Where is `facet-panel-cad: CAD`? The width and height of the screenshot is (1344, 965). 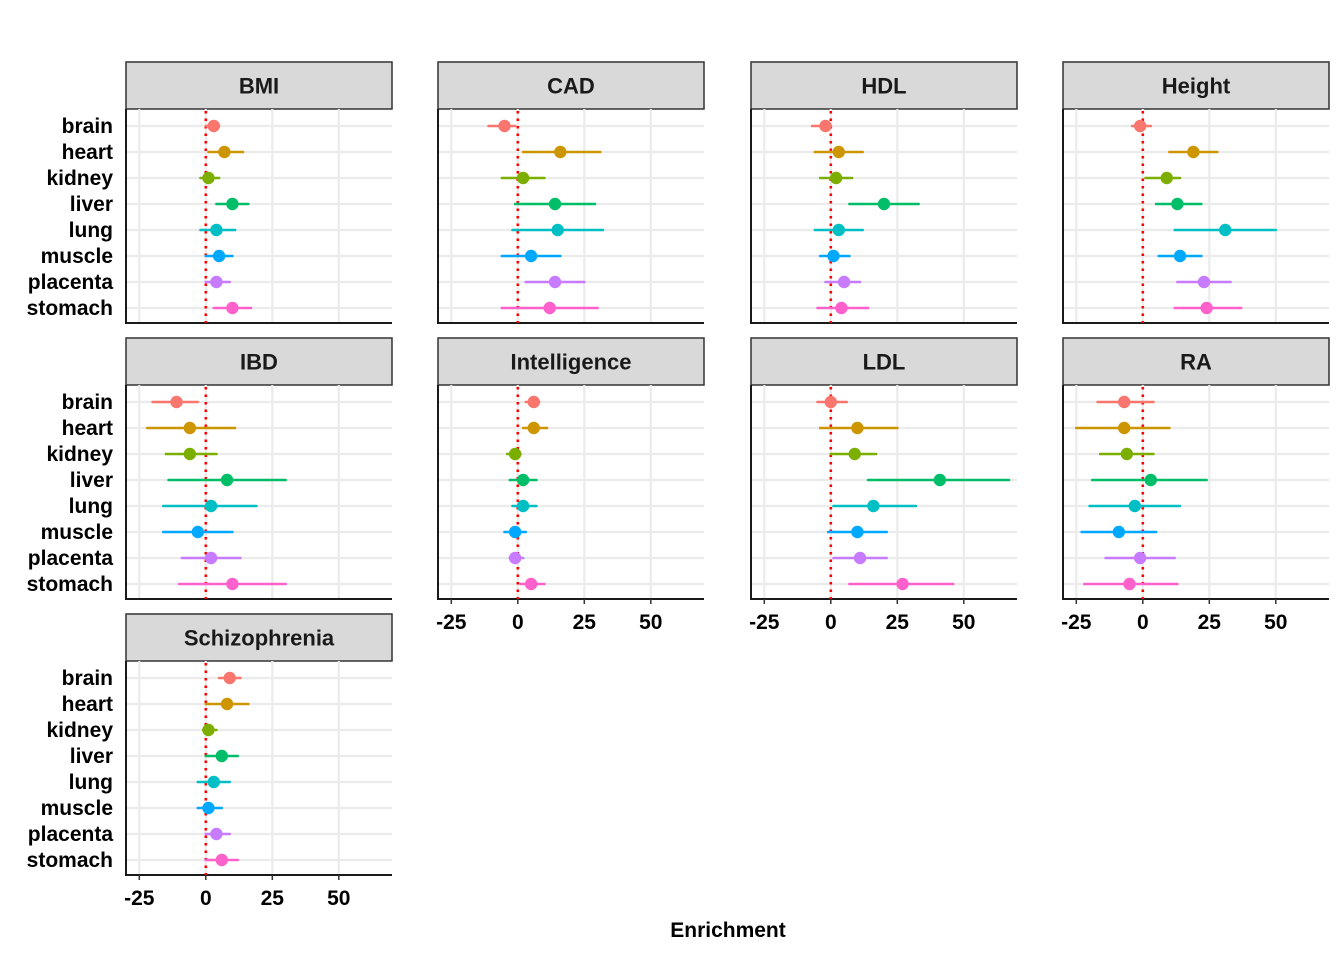
facet-panel-cad: CAD is located at coordinates (571, 192).